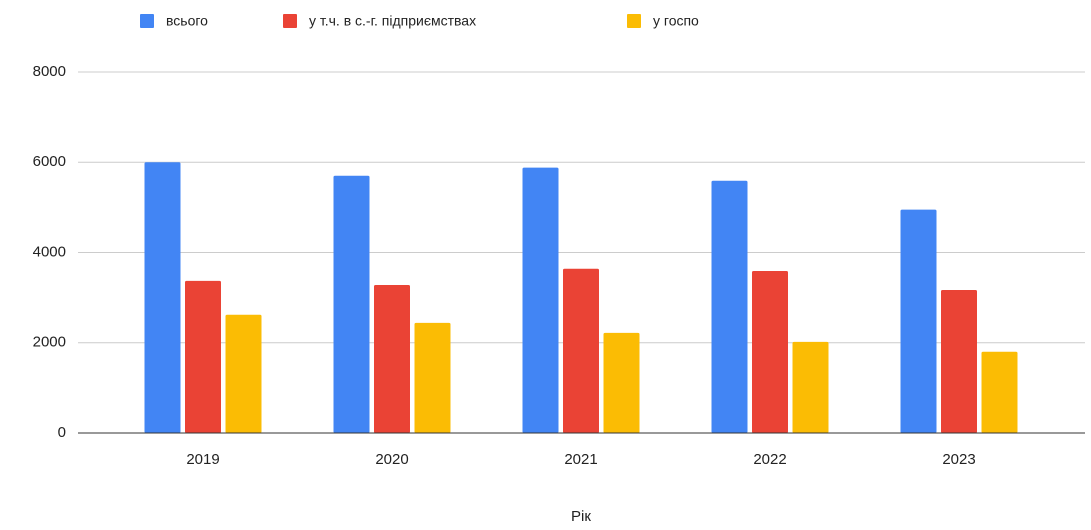 This screenshot has height=530, width=1091. I want to click on y-tick-label: 8000, so click(49, 71).